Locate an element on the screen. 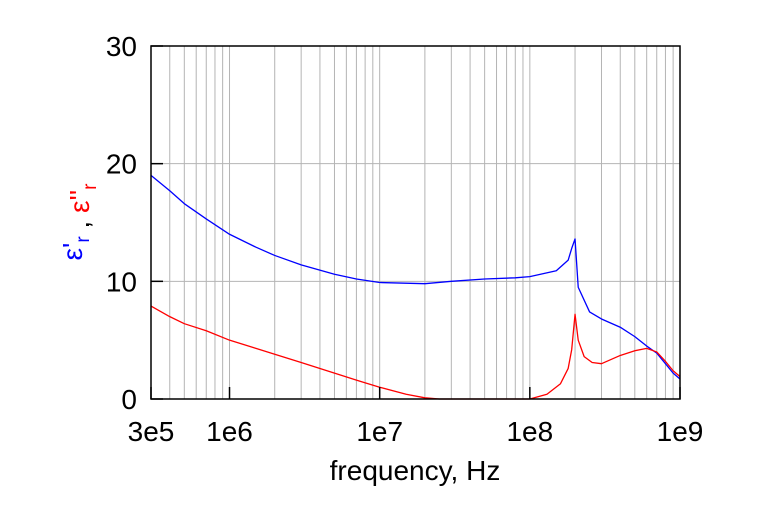 The width and height of the screenshot is (768, 525). x-tick-label: 3e5 is located at coordinates (151, 431).